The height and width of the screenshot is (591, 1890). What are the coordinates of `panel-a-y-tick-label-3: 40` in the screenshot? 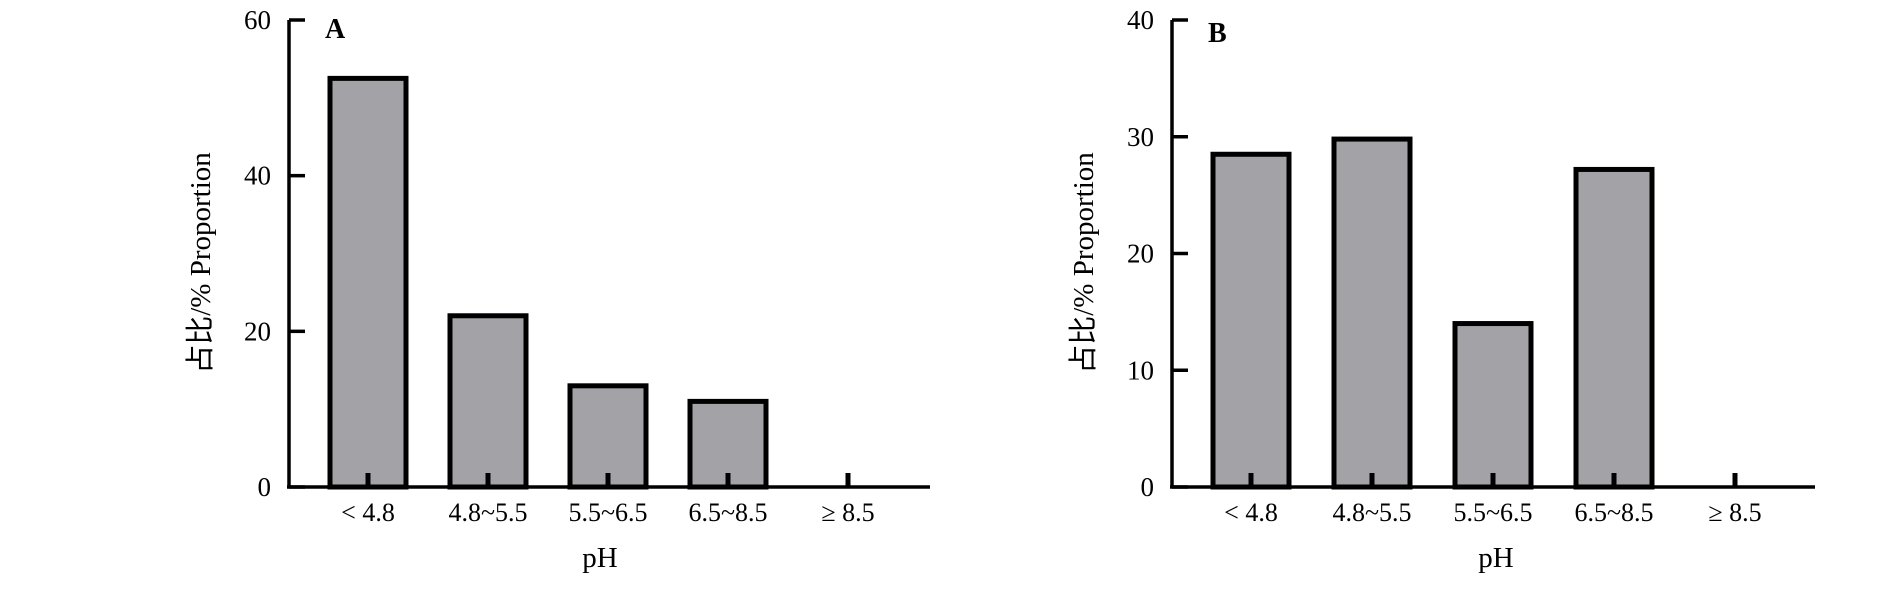 It's located at (257, 176).